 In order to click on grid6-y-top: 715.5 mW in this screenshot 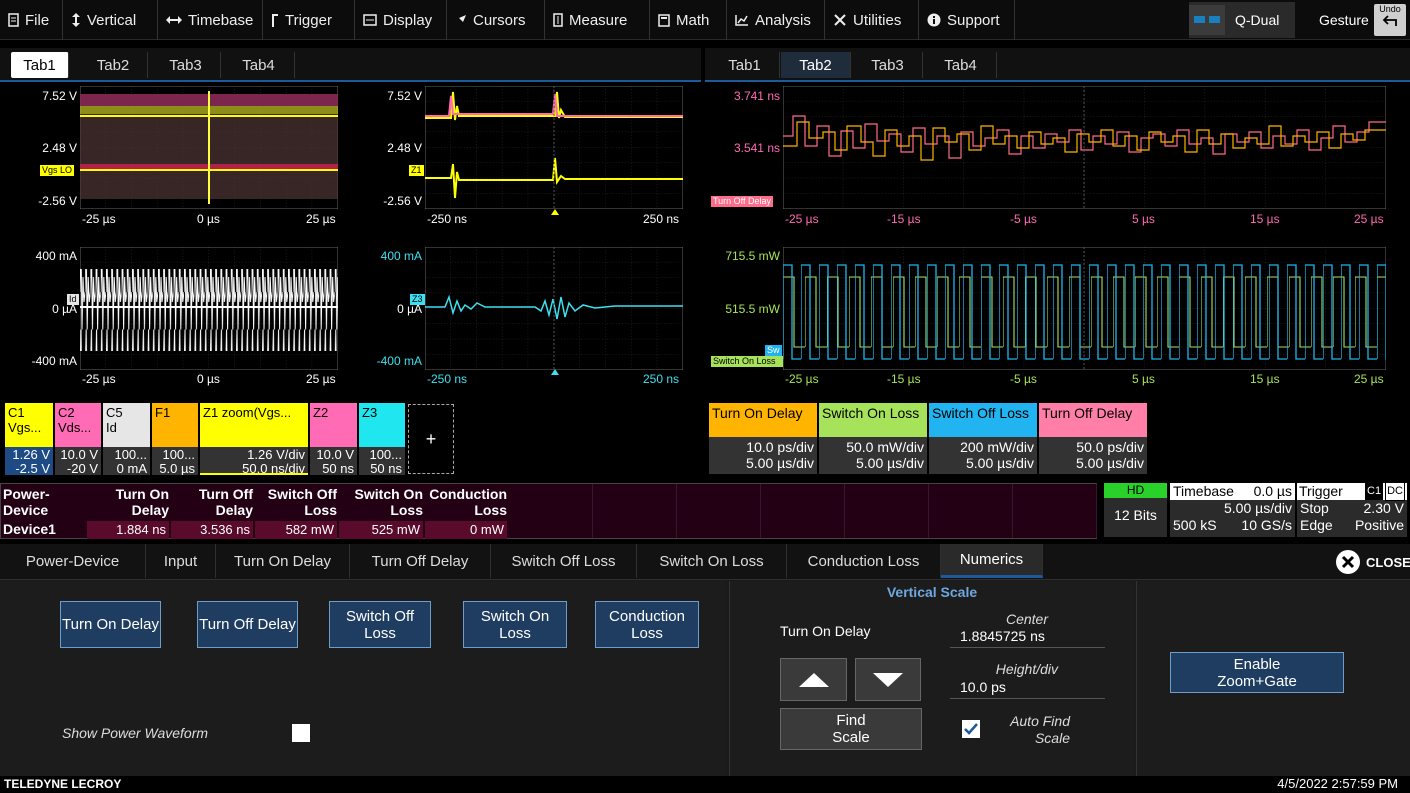, I will do `click(752, 256)`.